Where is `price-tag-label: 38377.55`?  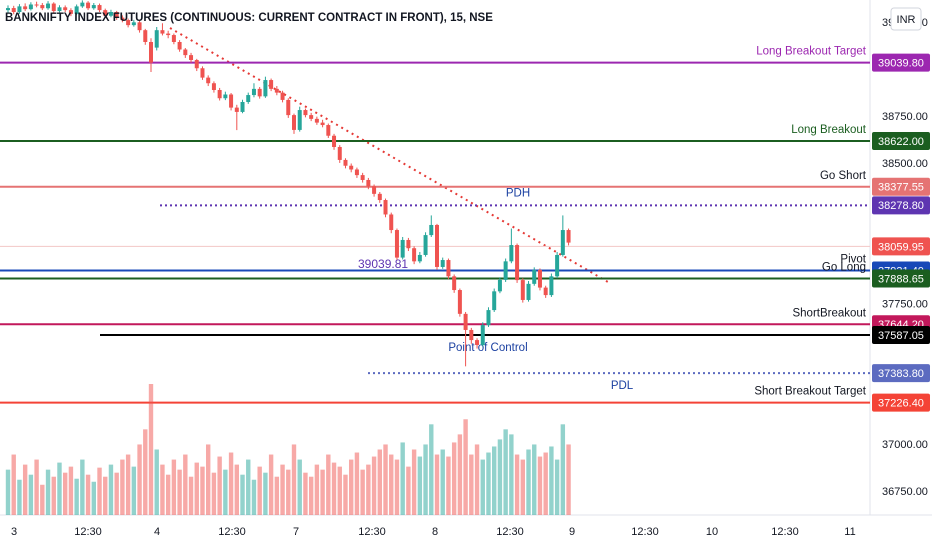 price-tag-label: 38377.55 is located at coordinates (901, 188).